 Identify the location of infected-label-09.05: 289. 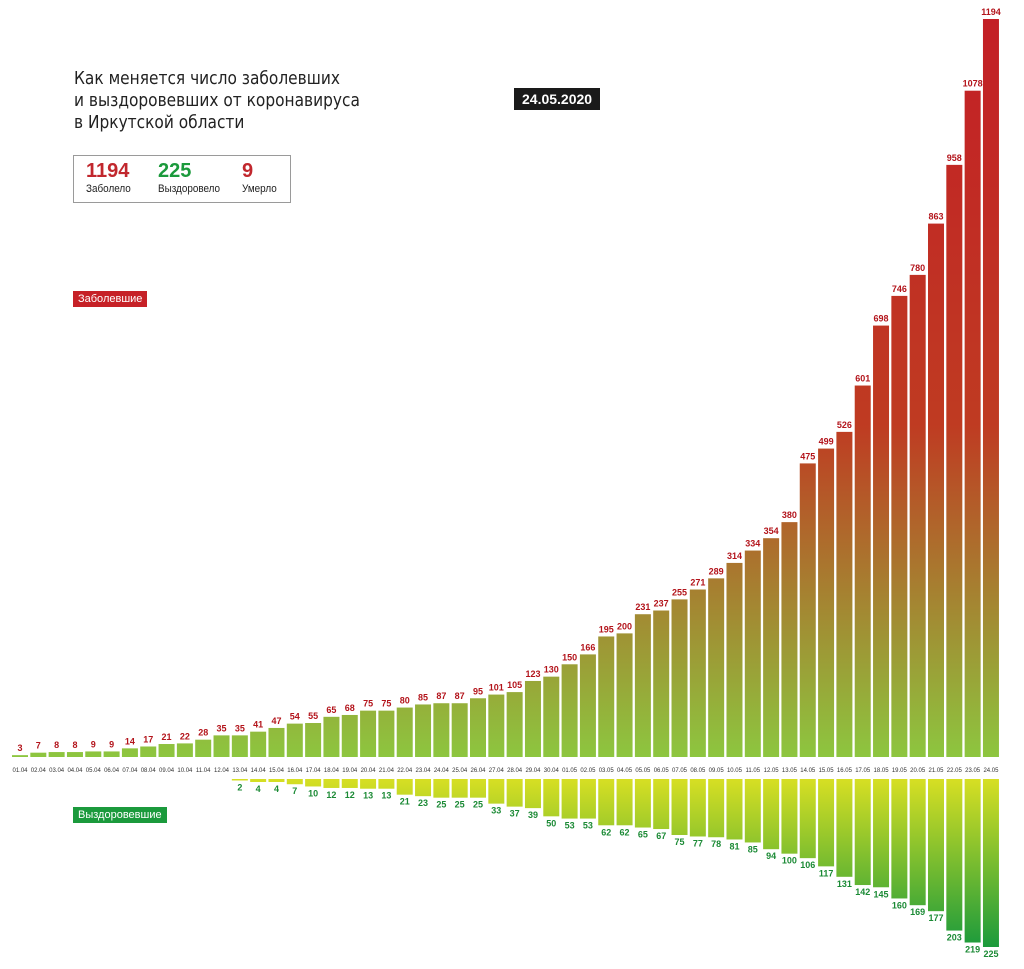
(716, 571).